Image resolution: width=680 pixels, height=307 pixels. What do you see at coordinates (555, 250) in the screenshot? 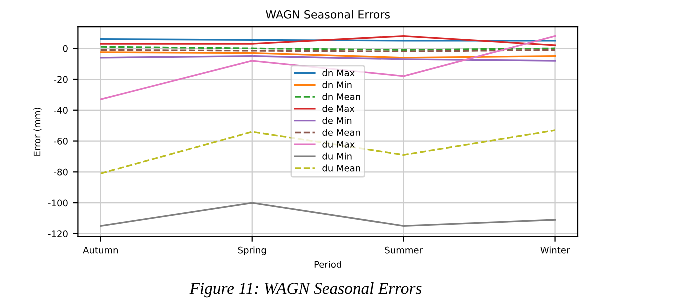
I see `x-tick-label: Winter` at bounding box center [555, 250].